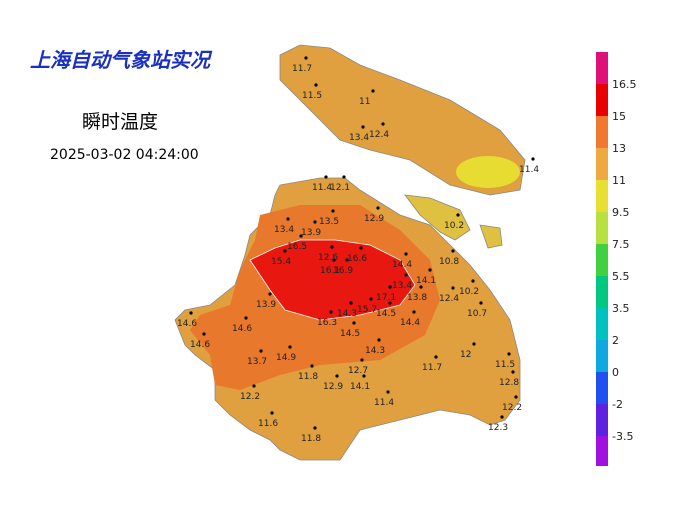  I want to click on station-value: 12.8, so click(509, 383).